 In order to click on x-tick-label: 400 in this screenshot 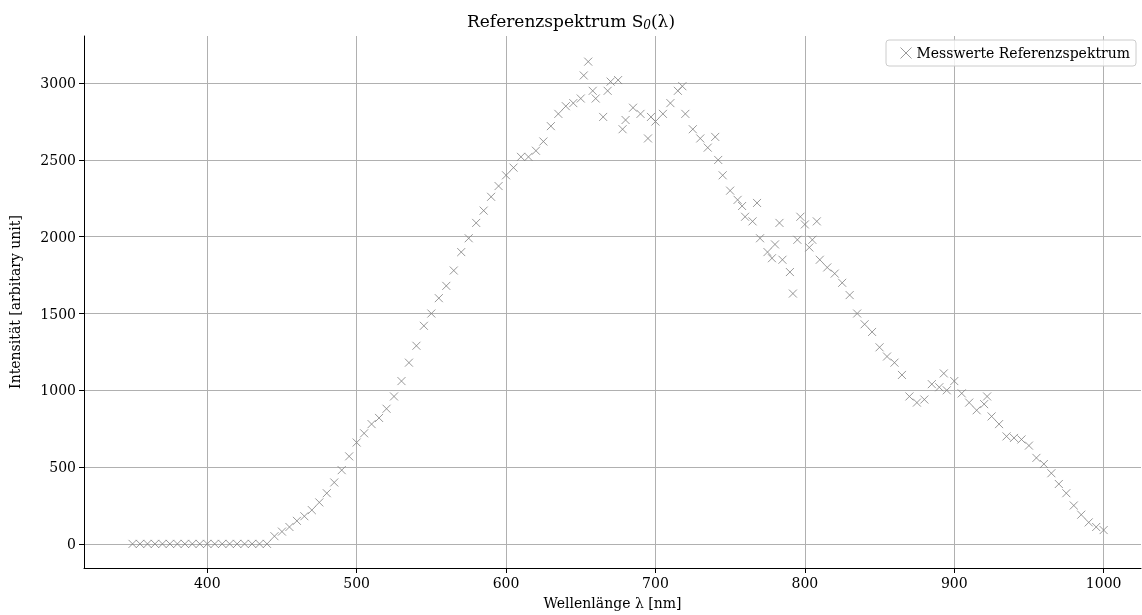, I will do `click(207, 583)`.